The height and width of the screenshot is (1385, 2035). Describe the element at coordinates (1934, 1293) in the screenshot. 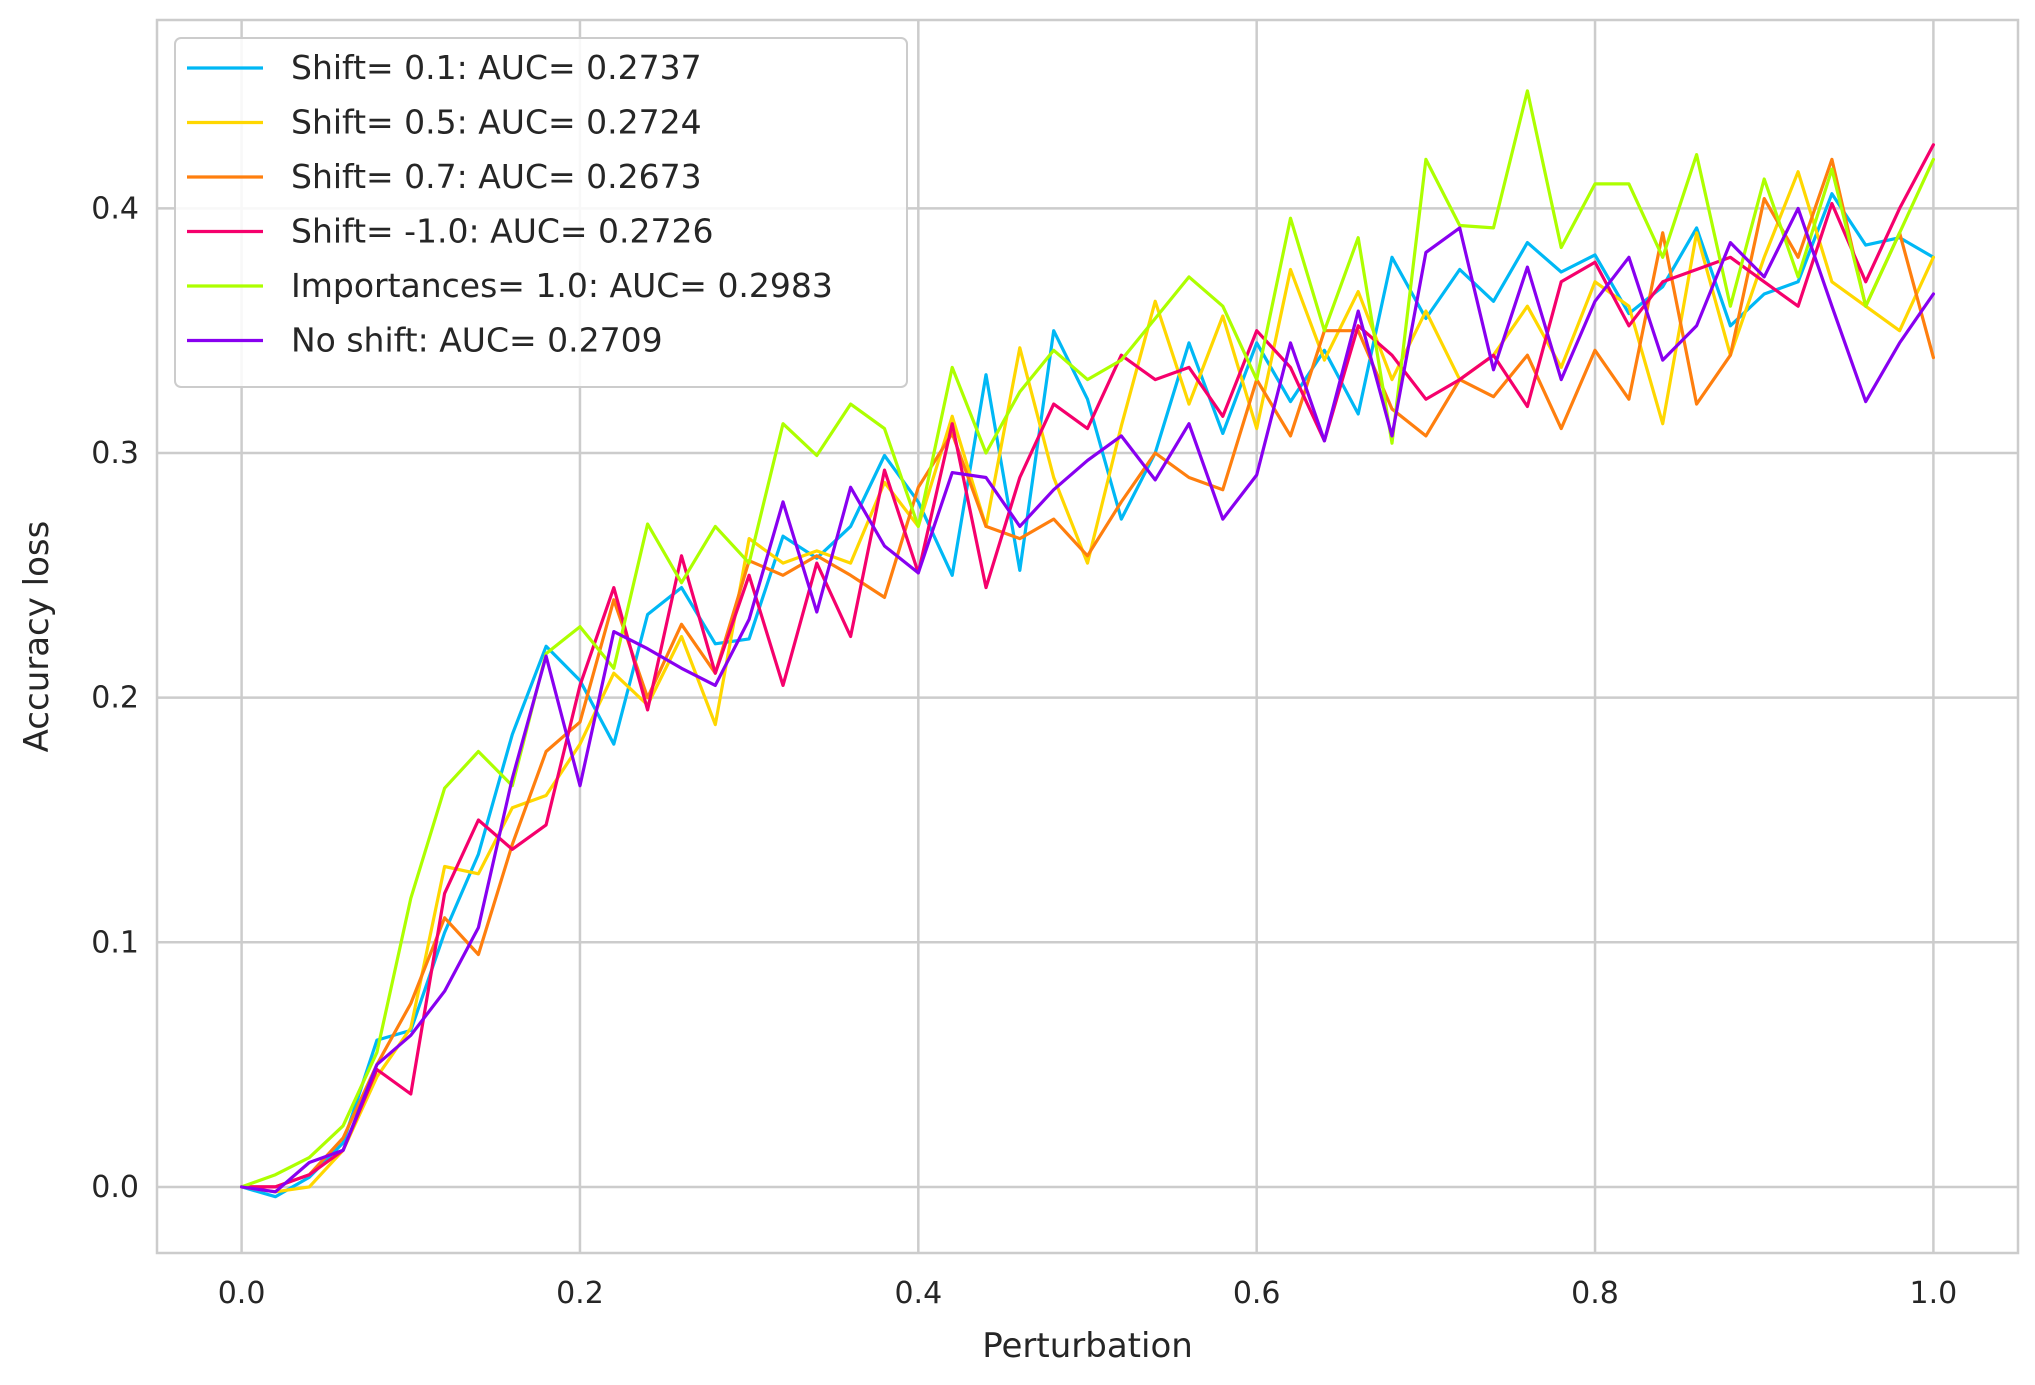

I see `x-tick-label: 1.0` at that location.